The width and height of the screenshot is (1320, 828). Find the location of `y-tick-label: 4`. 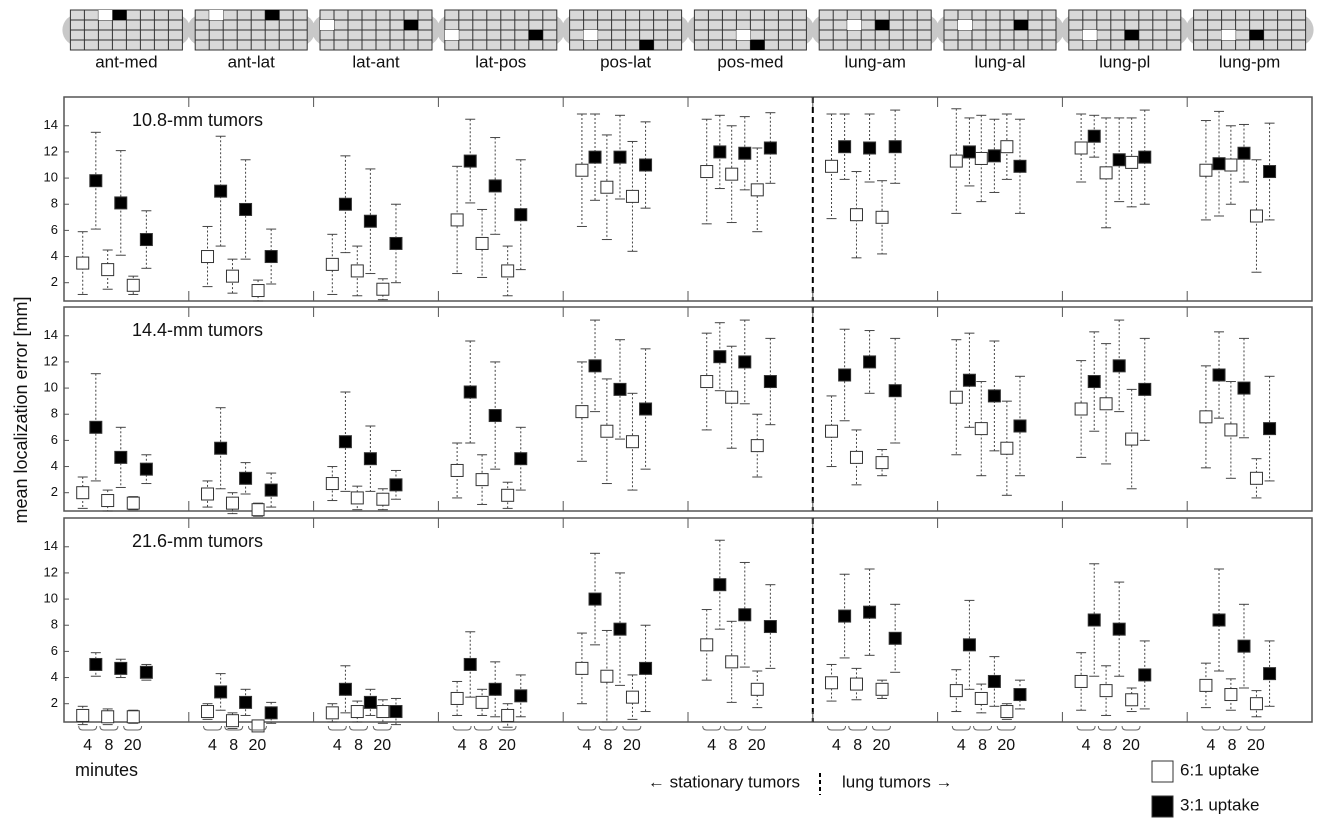

y-tick-label: 4 is located at coordinates (54, 676).